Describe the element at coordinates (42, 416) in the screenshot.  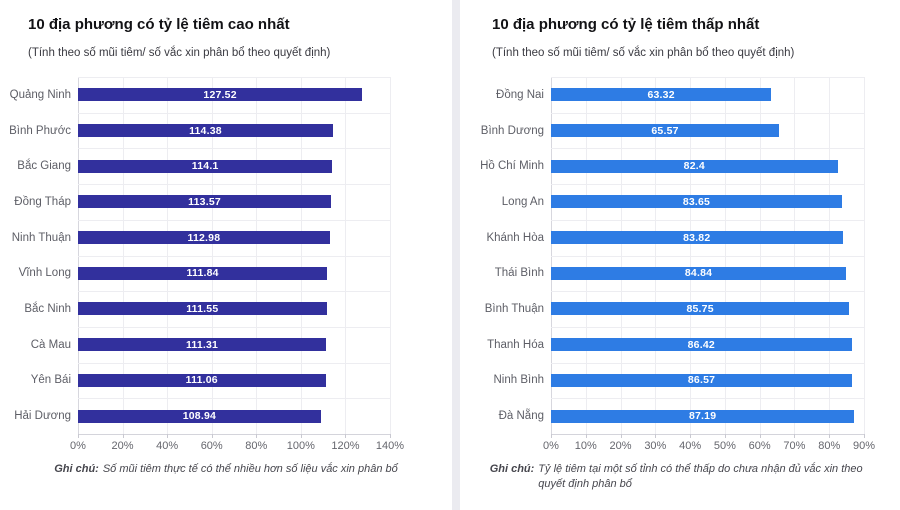
I see `category-label: Hải Dương` at that location.